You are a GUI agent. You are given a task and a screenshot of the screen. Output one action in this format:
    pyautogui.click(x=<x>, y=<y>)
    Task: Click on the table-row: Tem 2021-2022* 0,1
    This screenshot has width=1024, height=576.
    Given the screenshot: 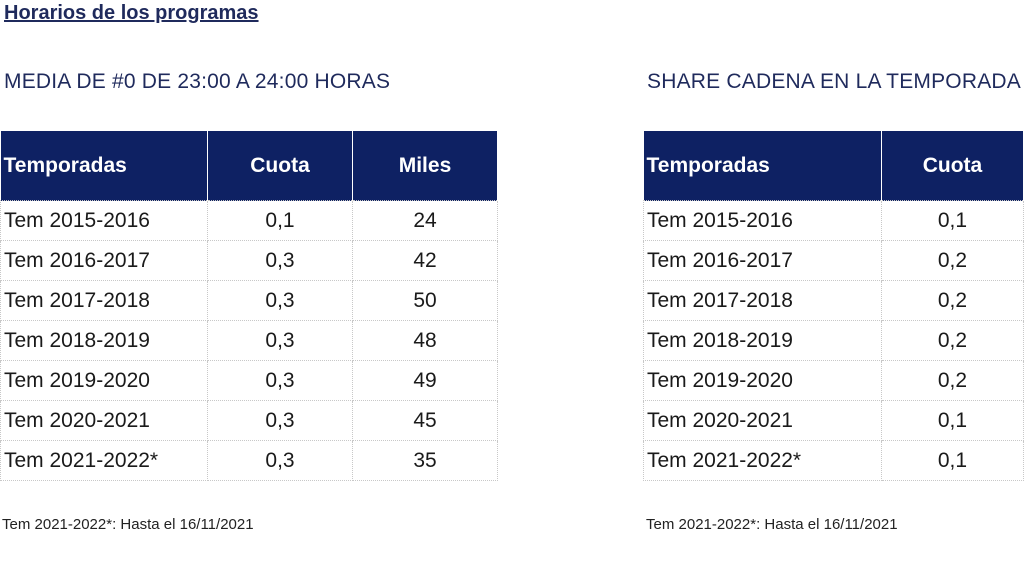 What is the action you would take?
    pyautogui.click(x=833, y=460)
    